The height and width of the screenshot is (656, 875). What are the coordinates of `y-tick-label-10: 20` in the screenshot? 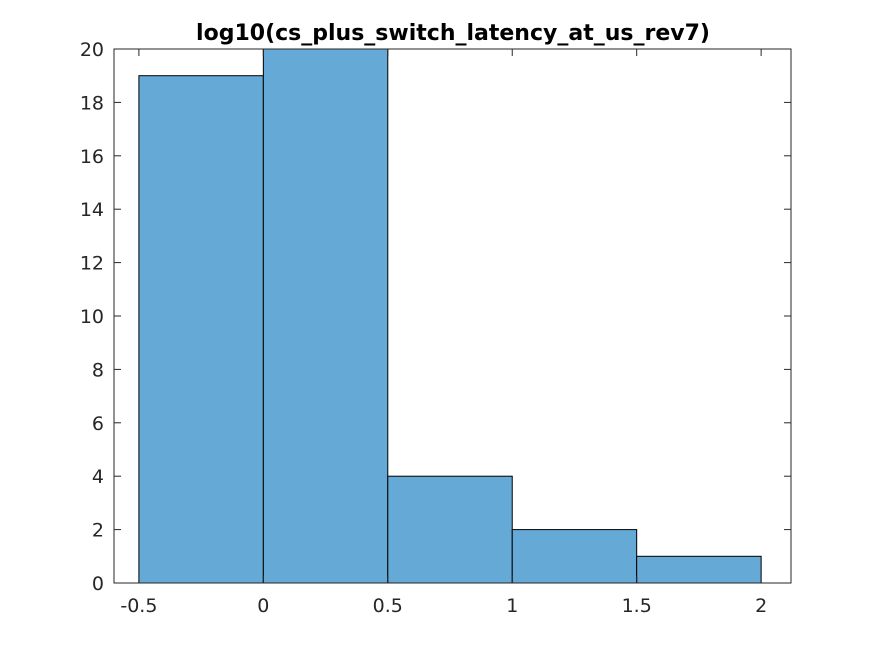 It's located at (92, 50).